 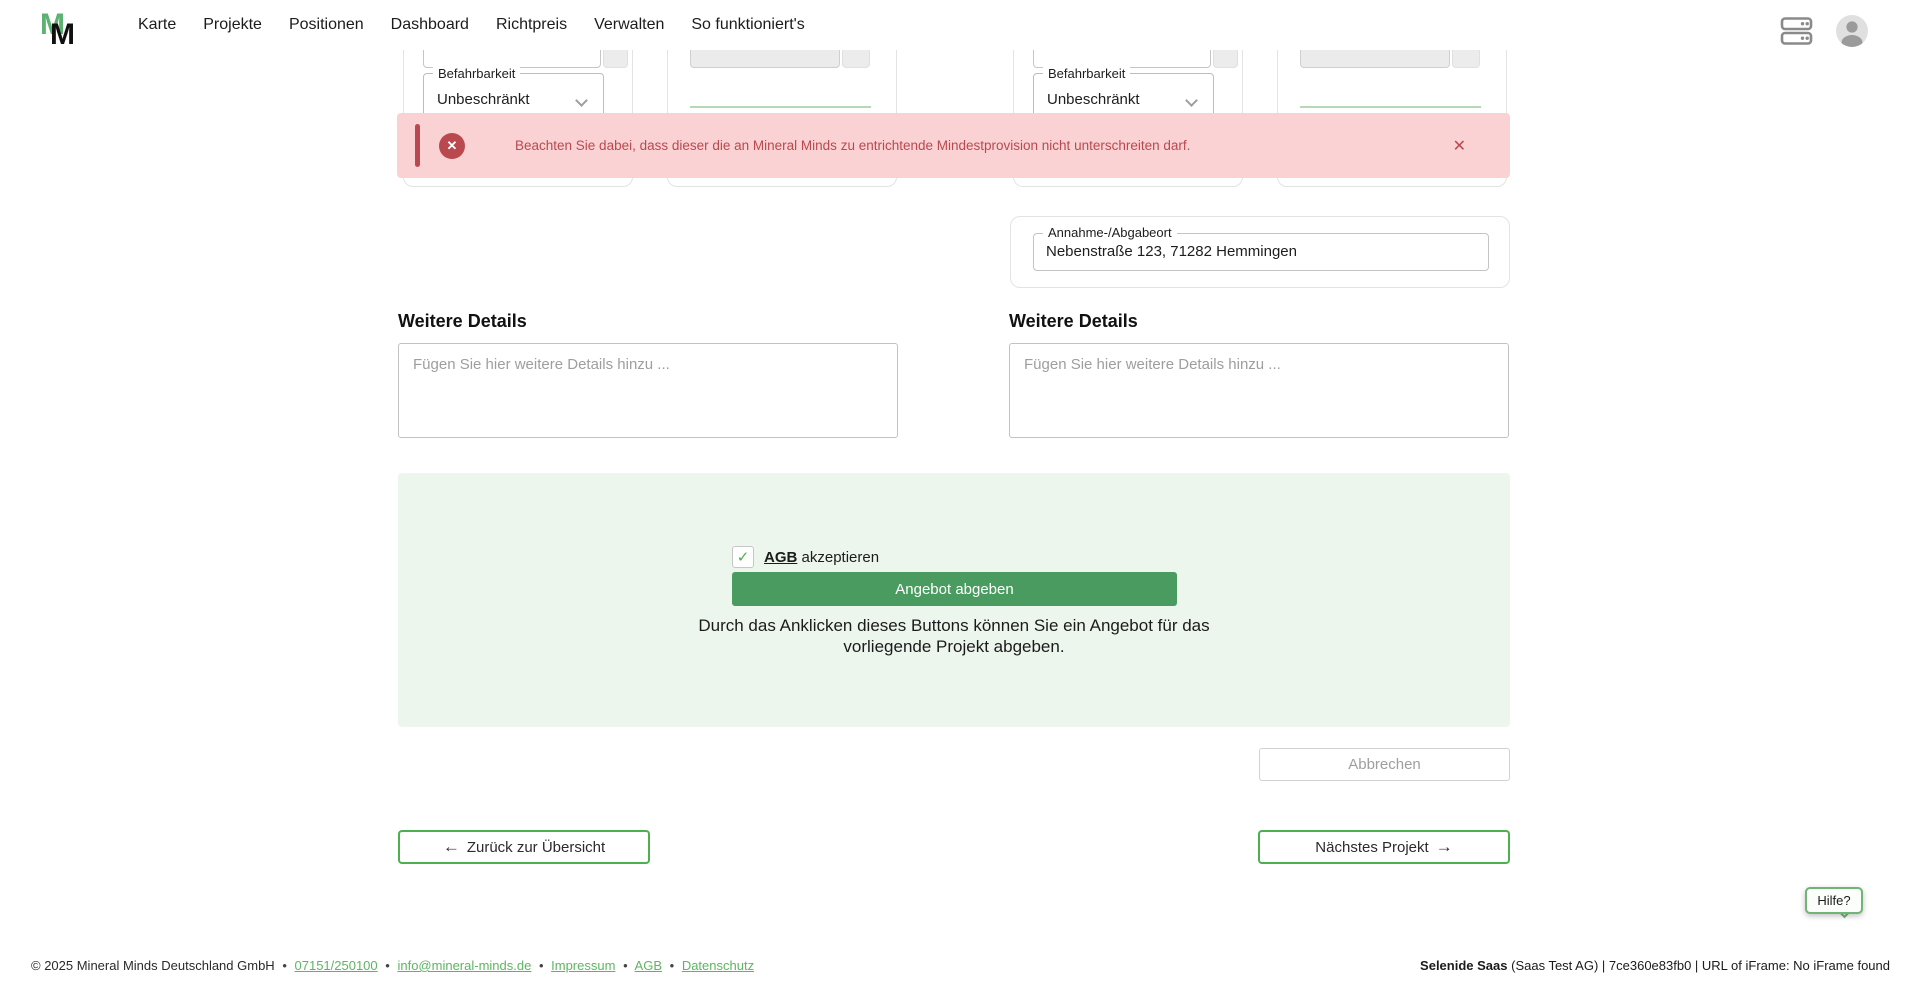 I want to click on logo-letter-green: M, so click(x=52, y=24).